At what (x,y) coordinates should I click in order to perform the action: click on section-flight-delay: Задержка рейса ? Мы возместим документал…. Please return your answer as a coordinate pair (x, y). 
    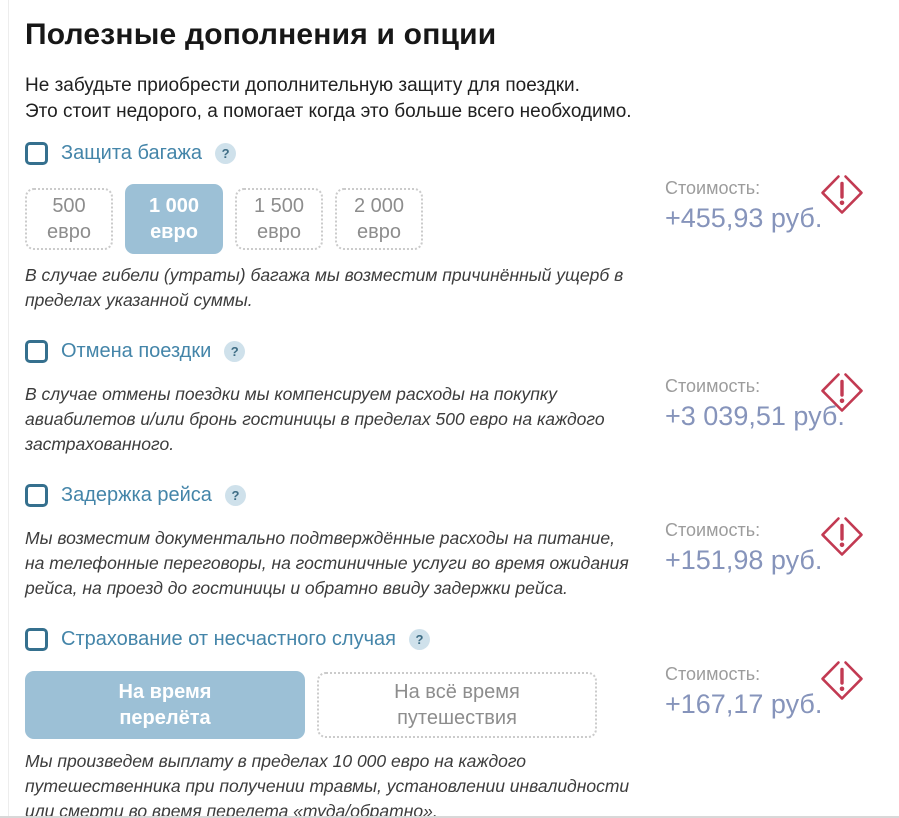
    Looking at the image, I should click on (462, 542).